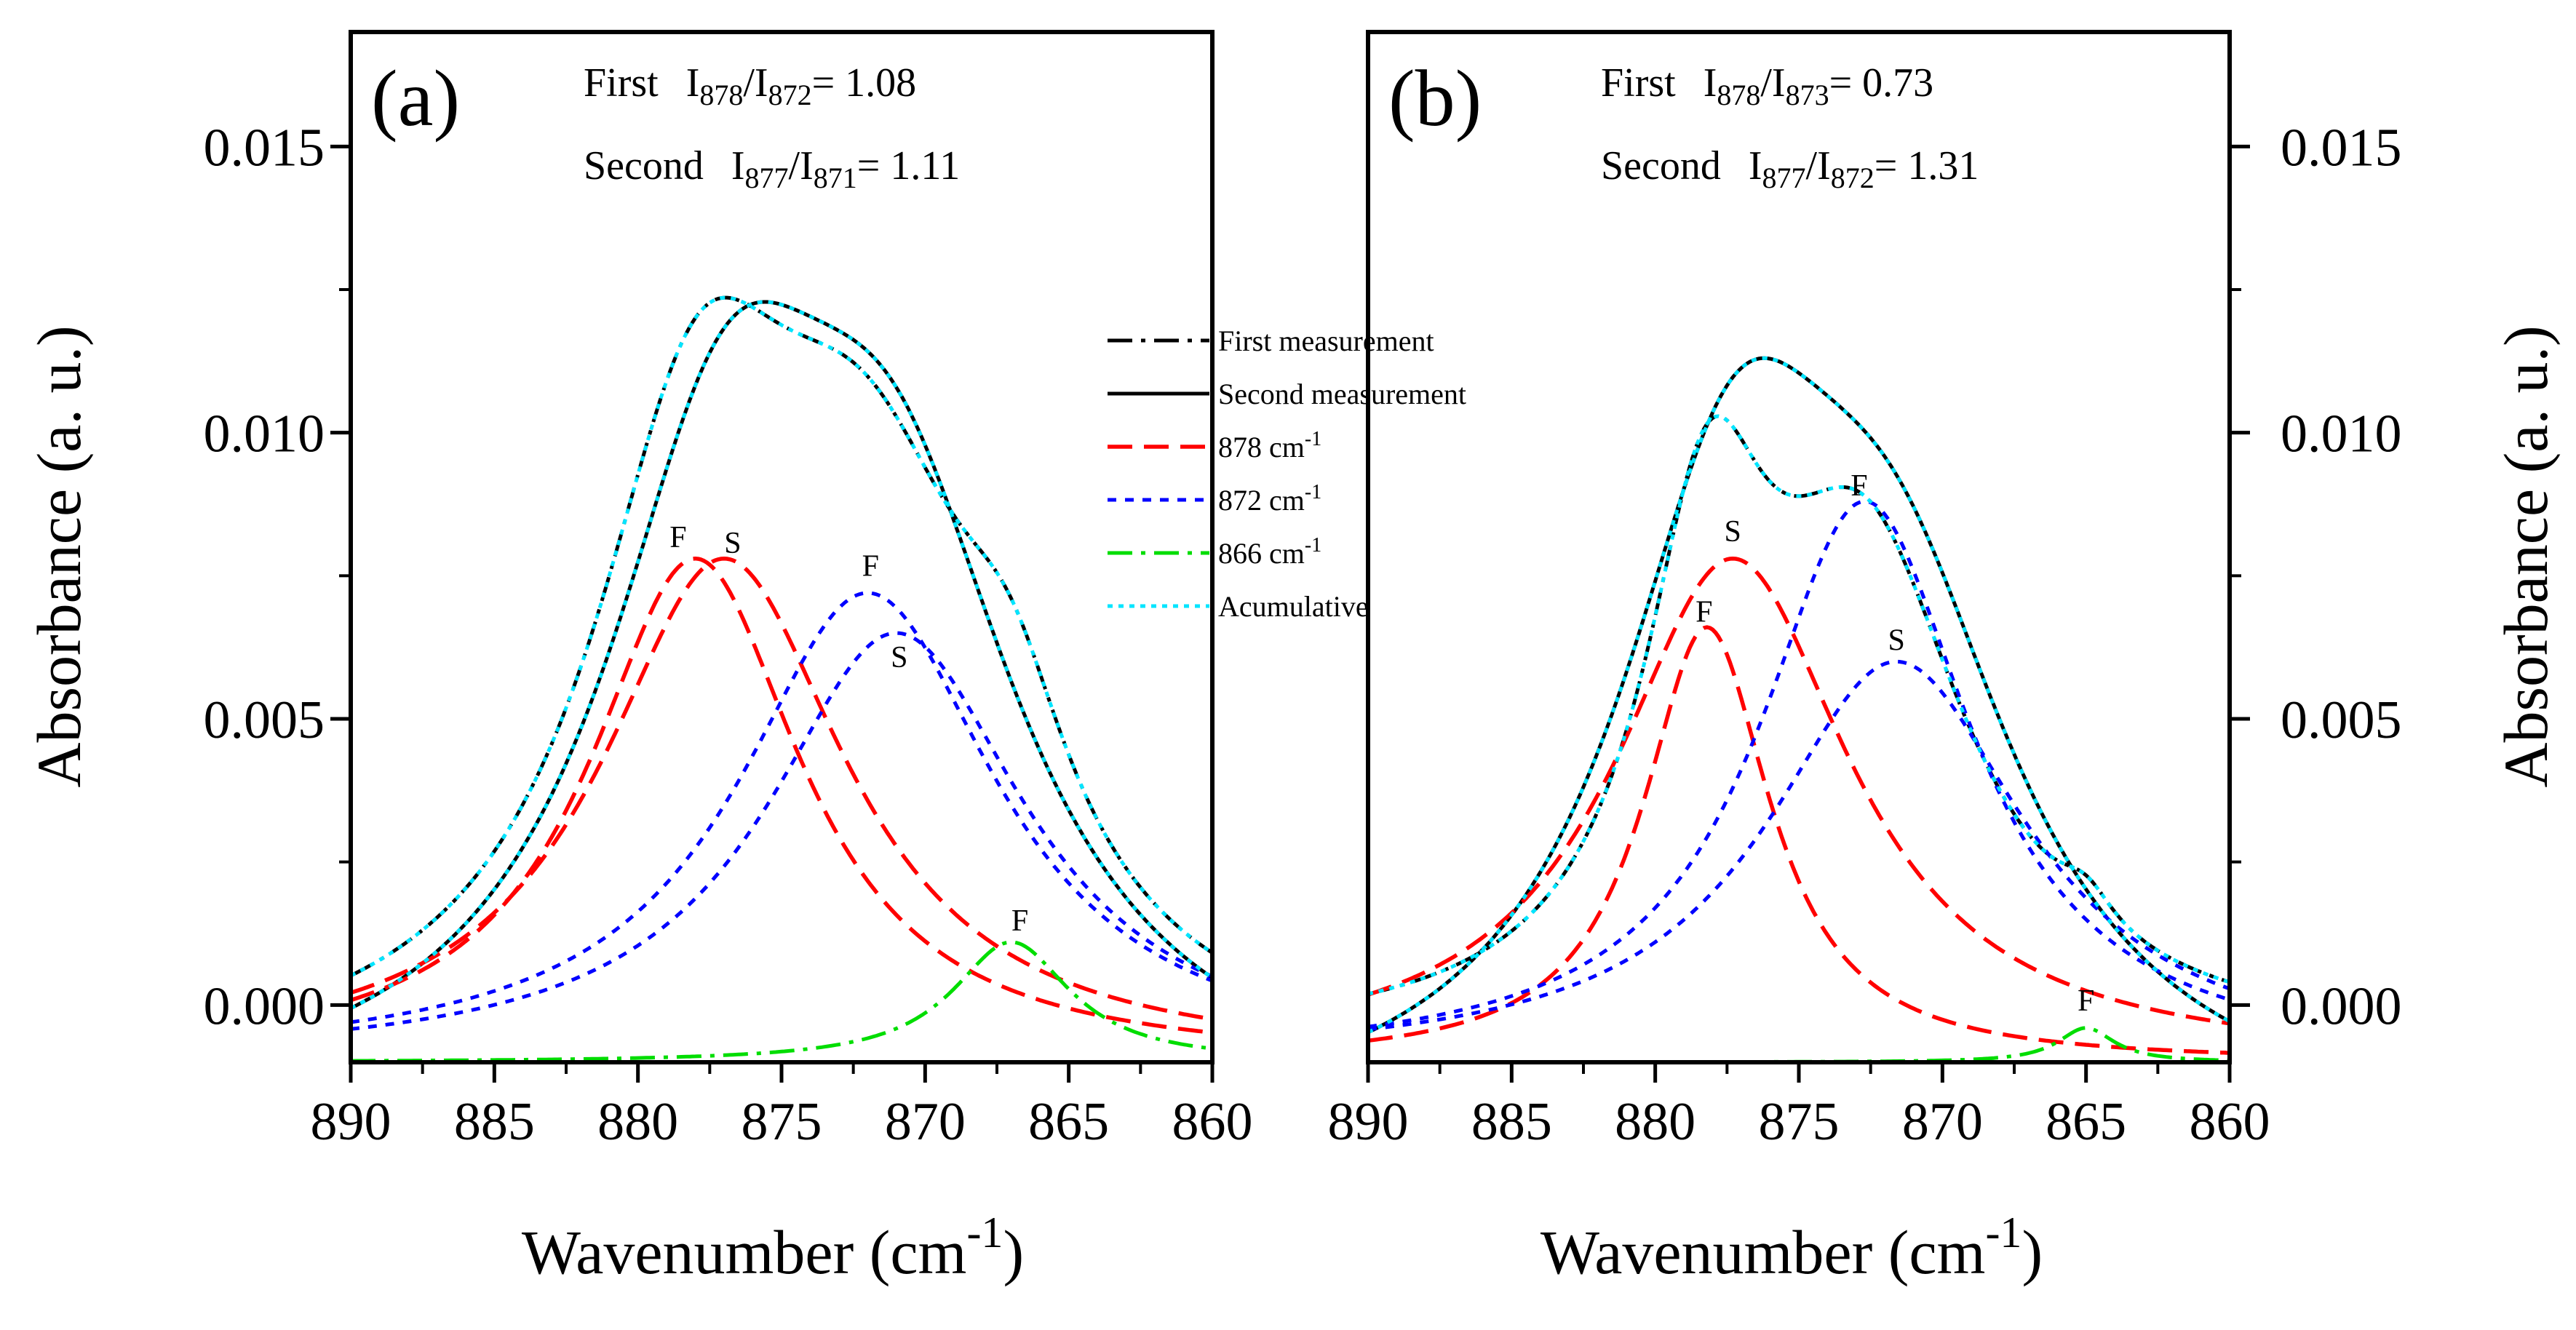 The image size is (2576, 1330). Describe the element at coordinates (1895, 743) in the screenshot. I see `panel-b-peak-labels: S F F S F` at that location.